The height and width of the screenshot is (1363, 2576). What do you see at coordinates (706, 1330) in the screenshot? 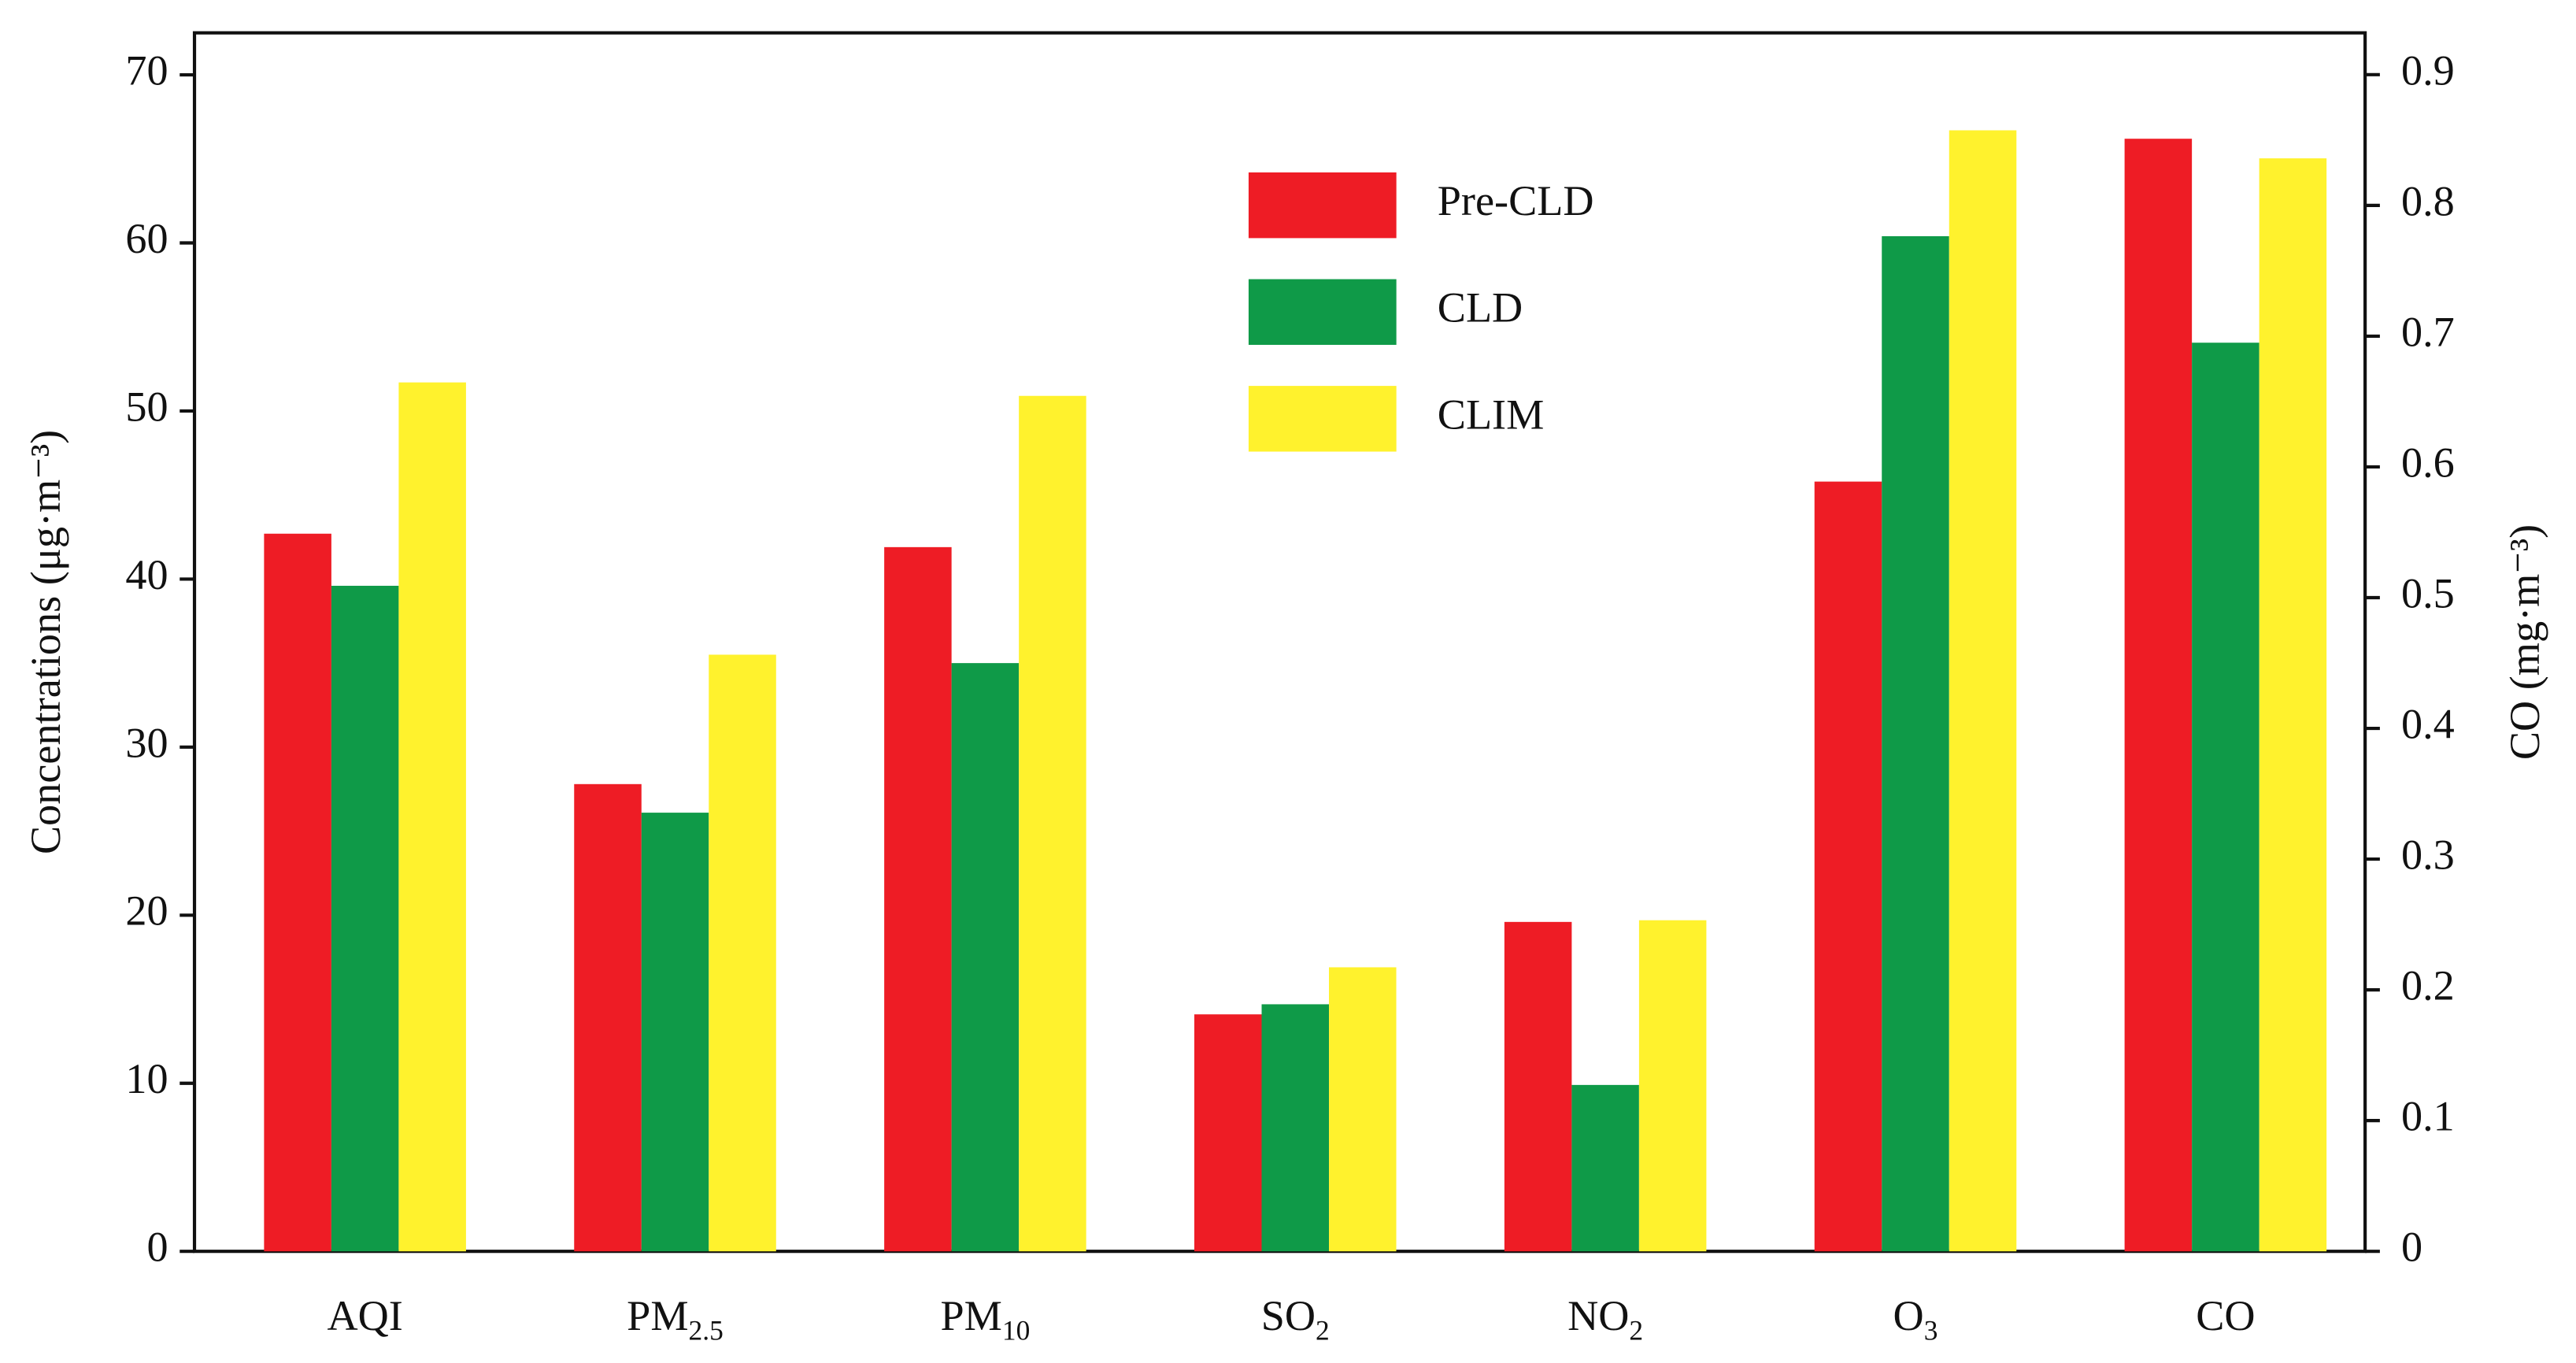
I see `category-subscript: 2.5` at bounding box center [706, 1330].